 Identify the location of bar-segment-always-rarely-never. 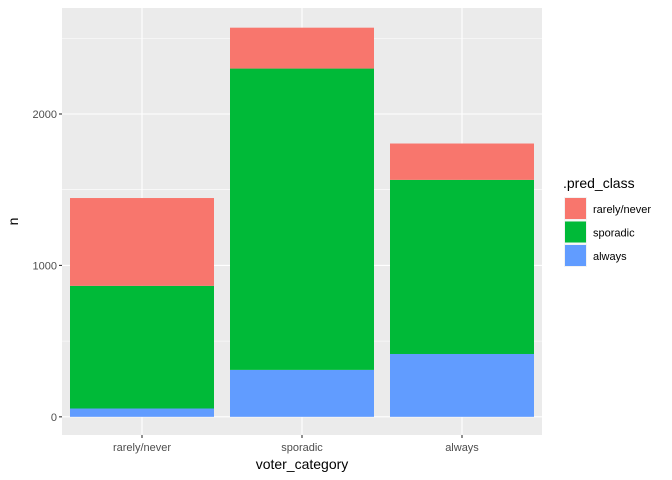
(142, 412).